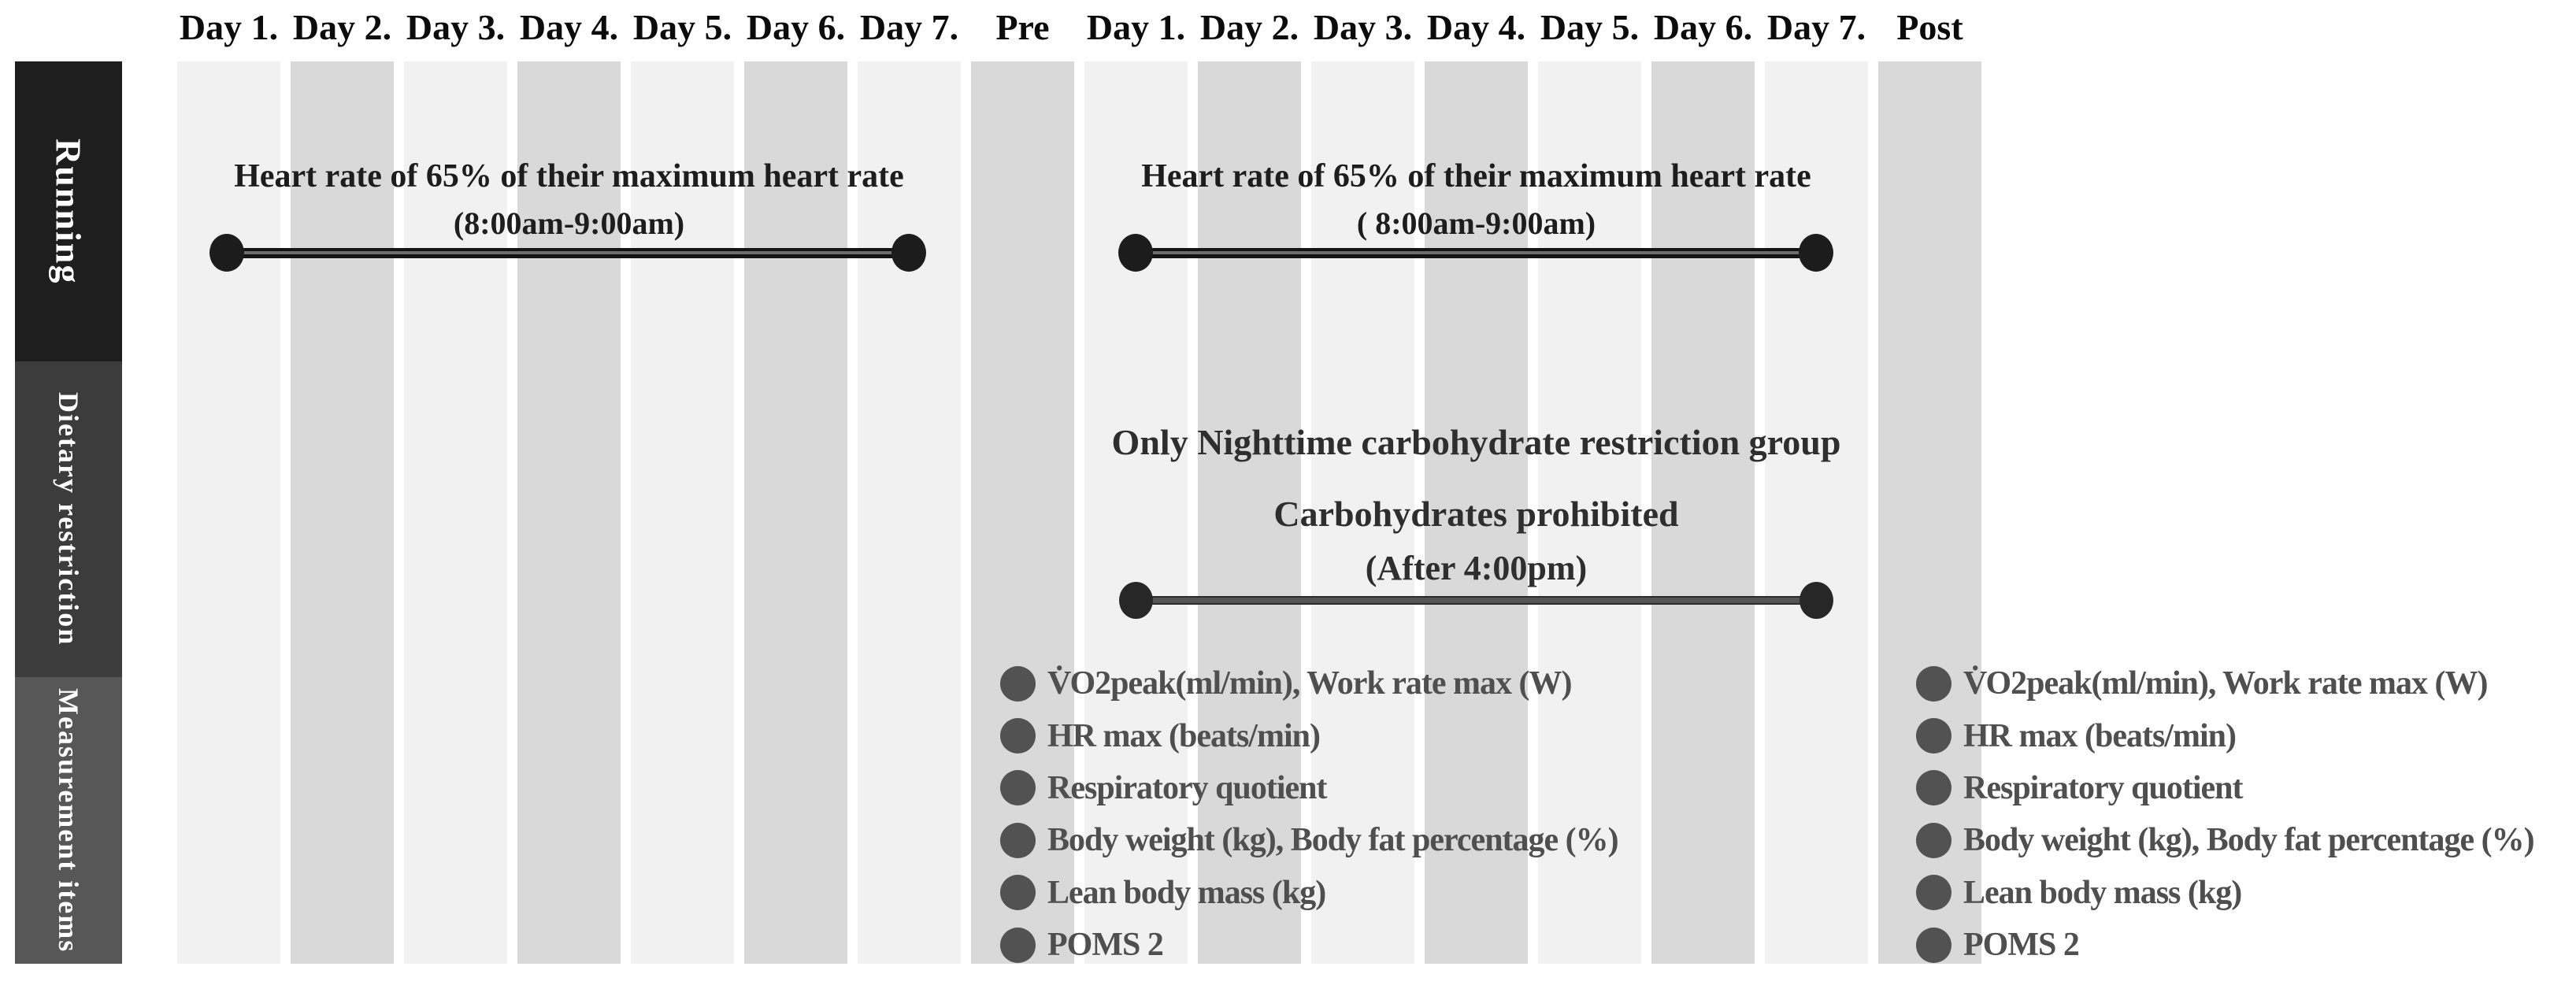 This screenshot has width=2576, height=985. What do you see at coordinates (1929, 27) in the screenshot?
I see `day-label: Post` at bounding box center [1929, 27].